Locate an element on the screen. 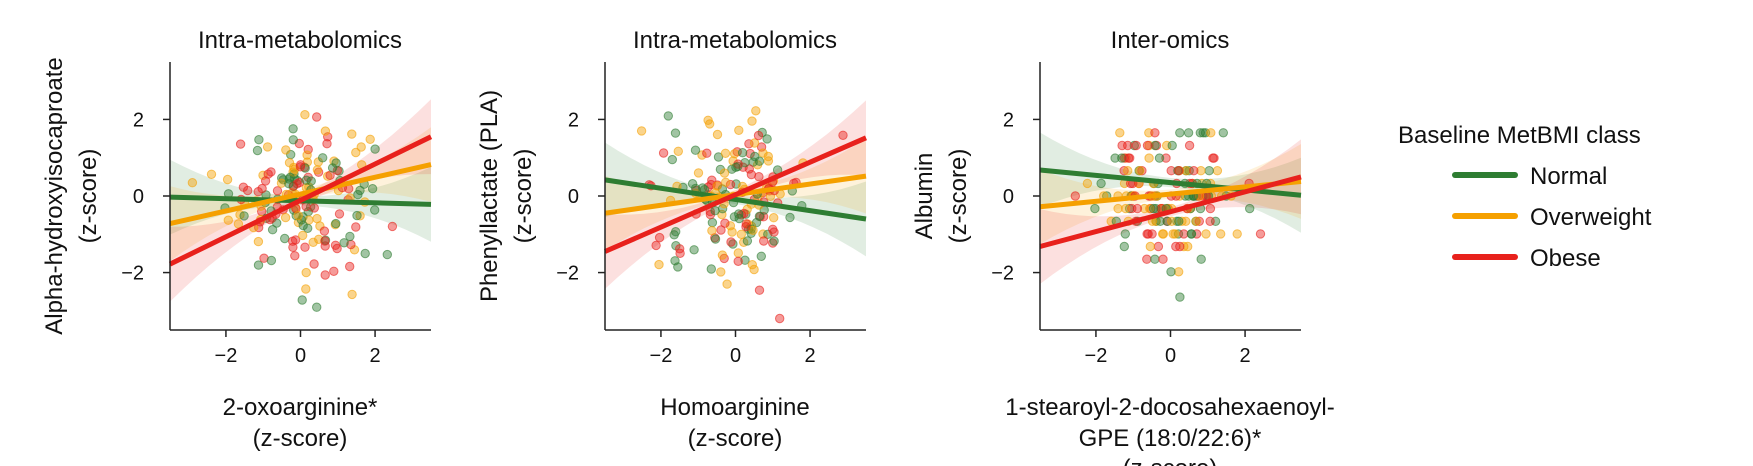 The width and height of the screenshot is (1753, 466). panel-3-y-label-line-1: Albumin is located at coordinates (924, 196).